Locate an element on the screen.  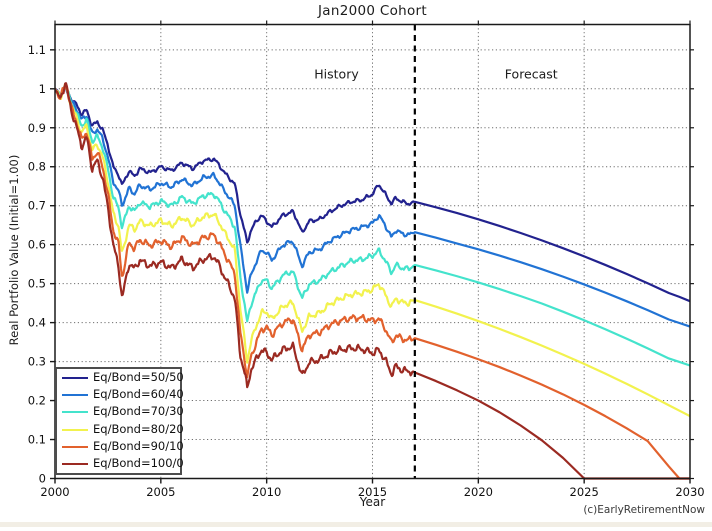
y-tick-label: 0.8 is located at coordinates (37, 167).